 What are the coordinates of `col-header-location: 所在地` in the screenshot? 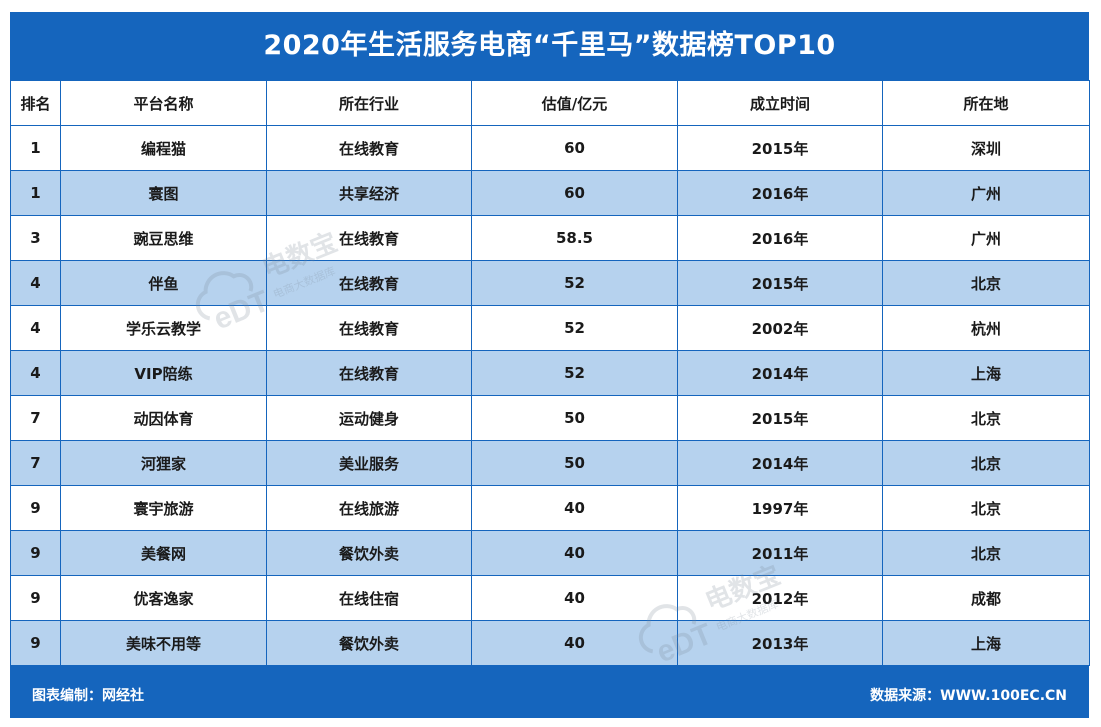 It's located at (986, 103).